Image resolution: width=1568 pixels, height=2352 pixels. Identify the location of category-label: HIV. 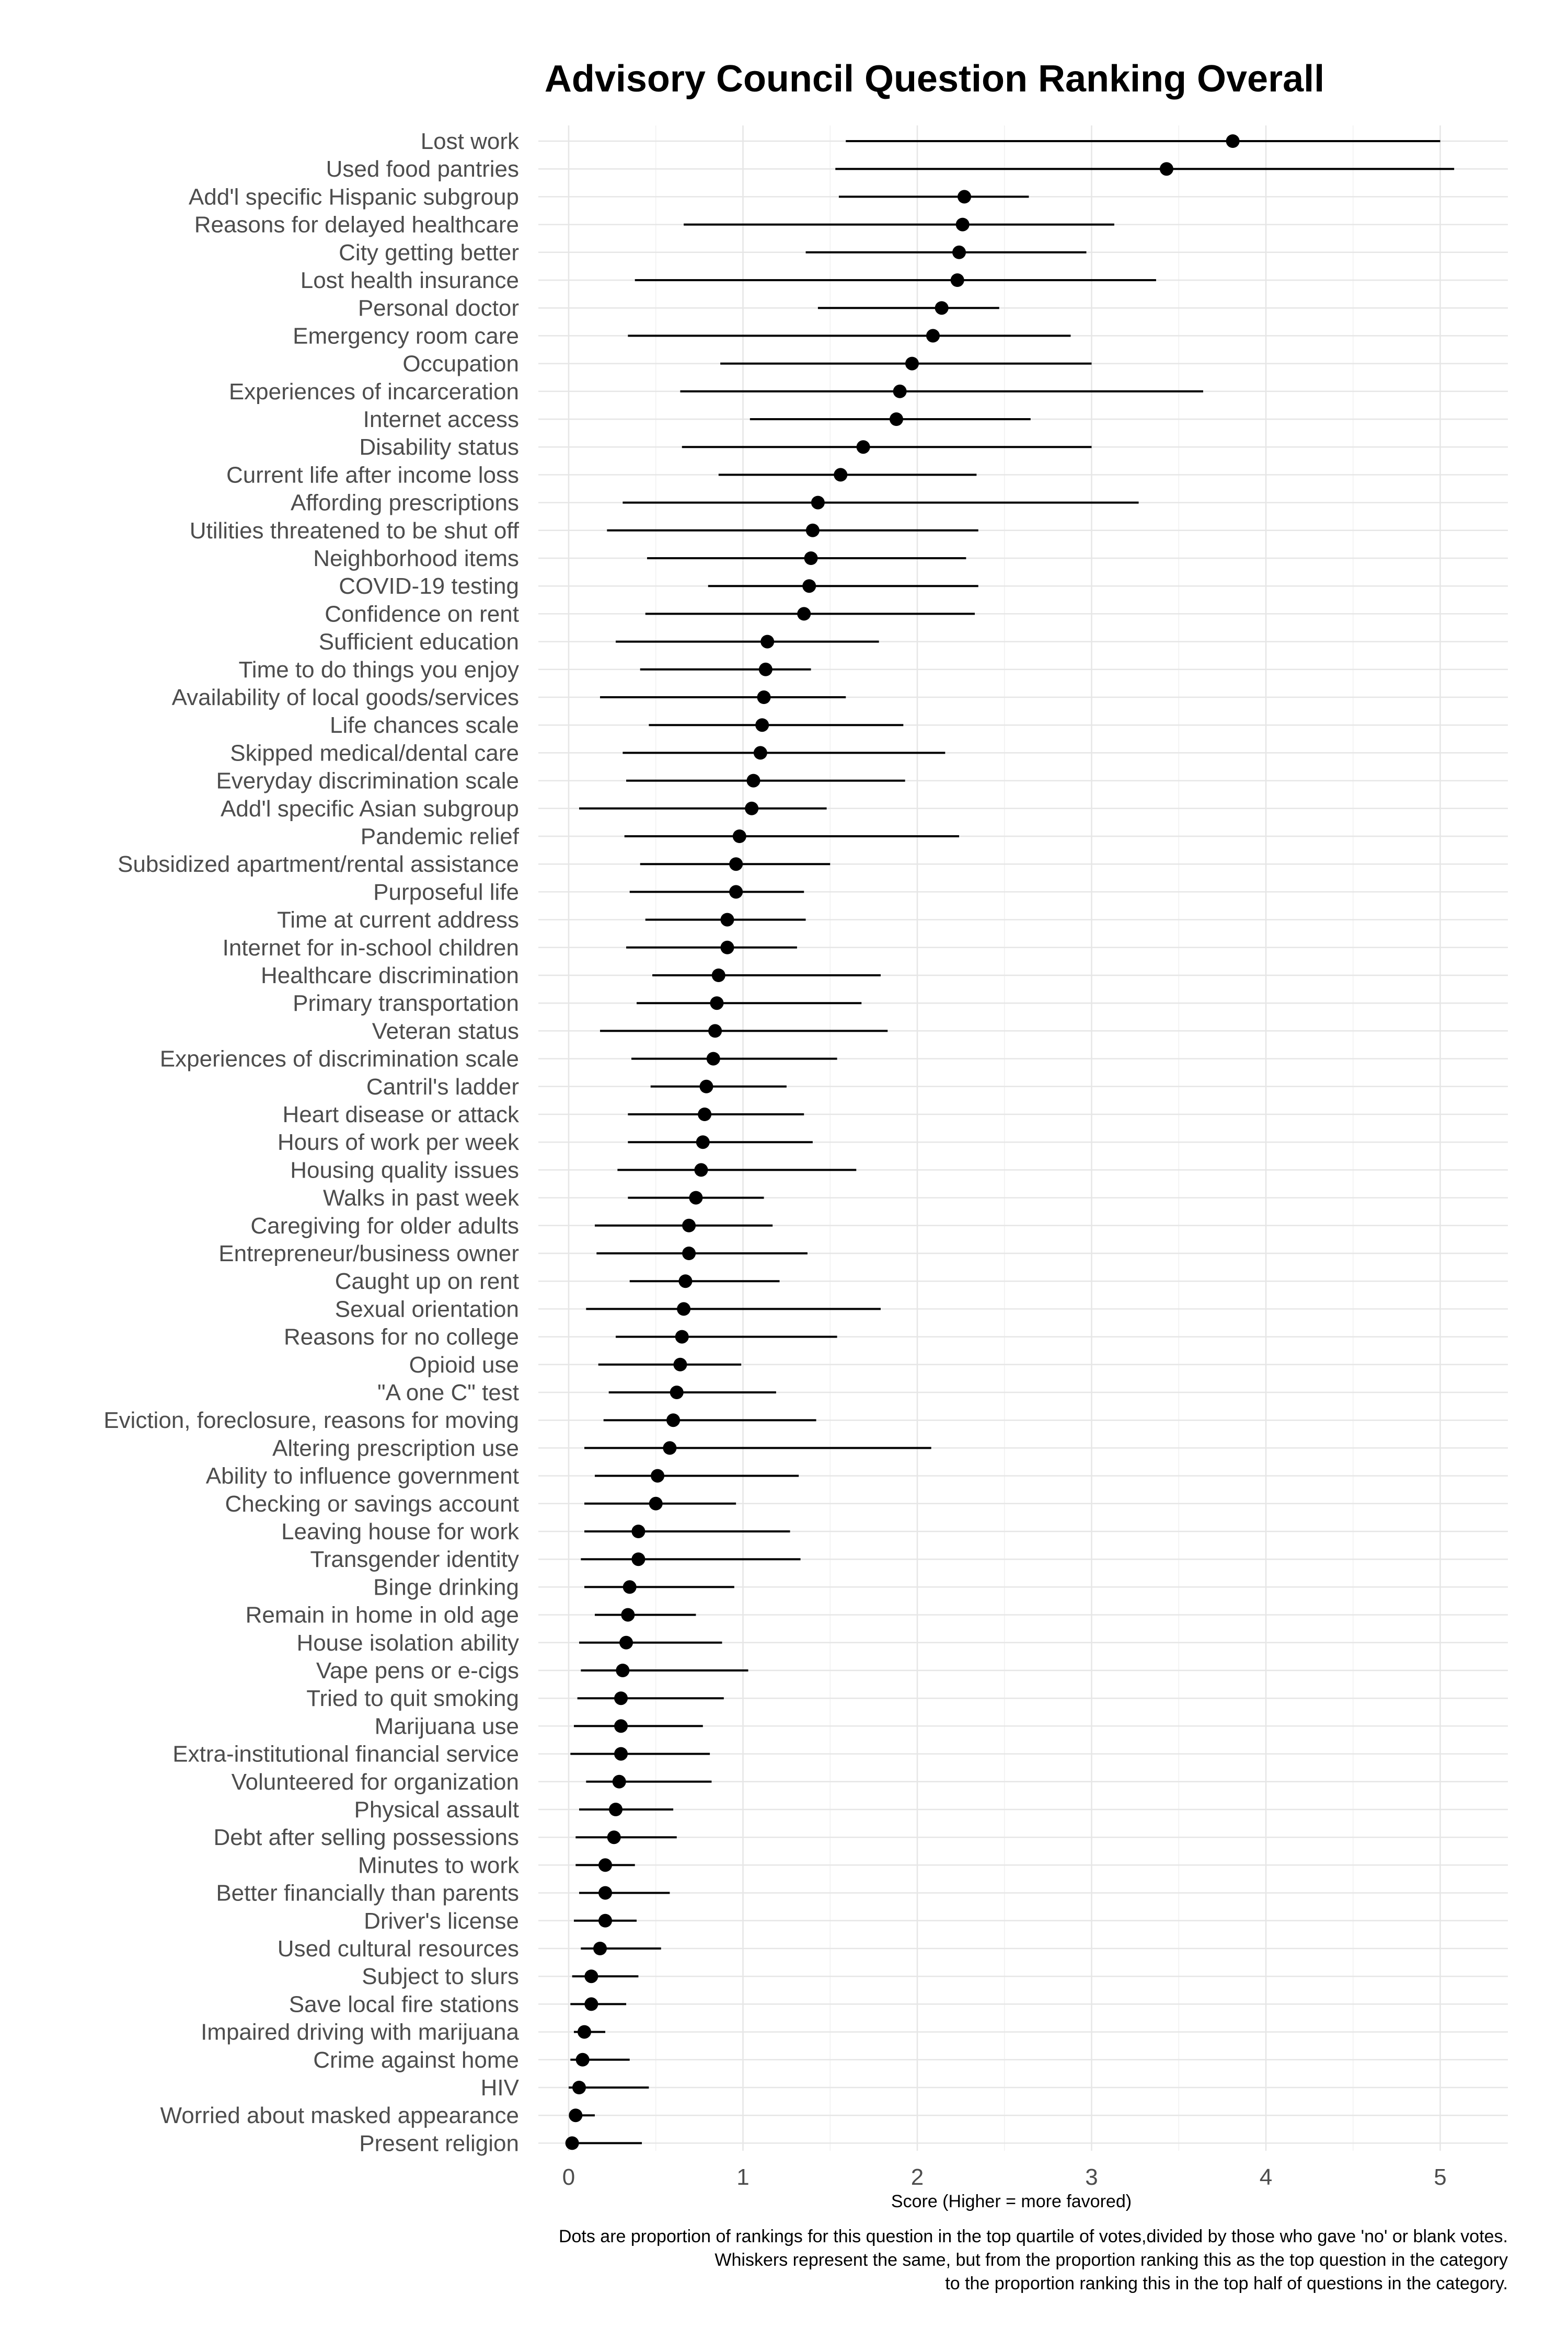
(500, 2088).